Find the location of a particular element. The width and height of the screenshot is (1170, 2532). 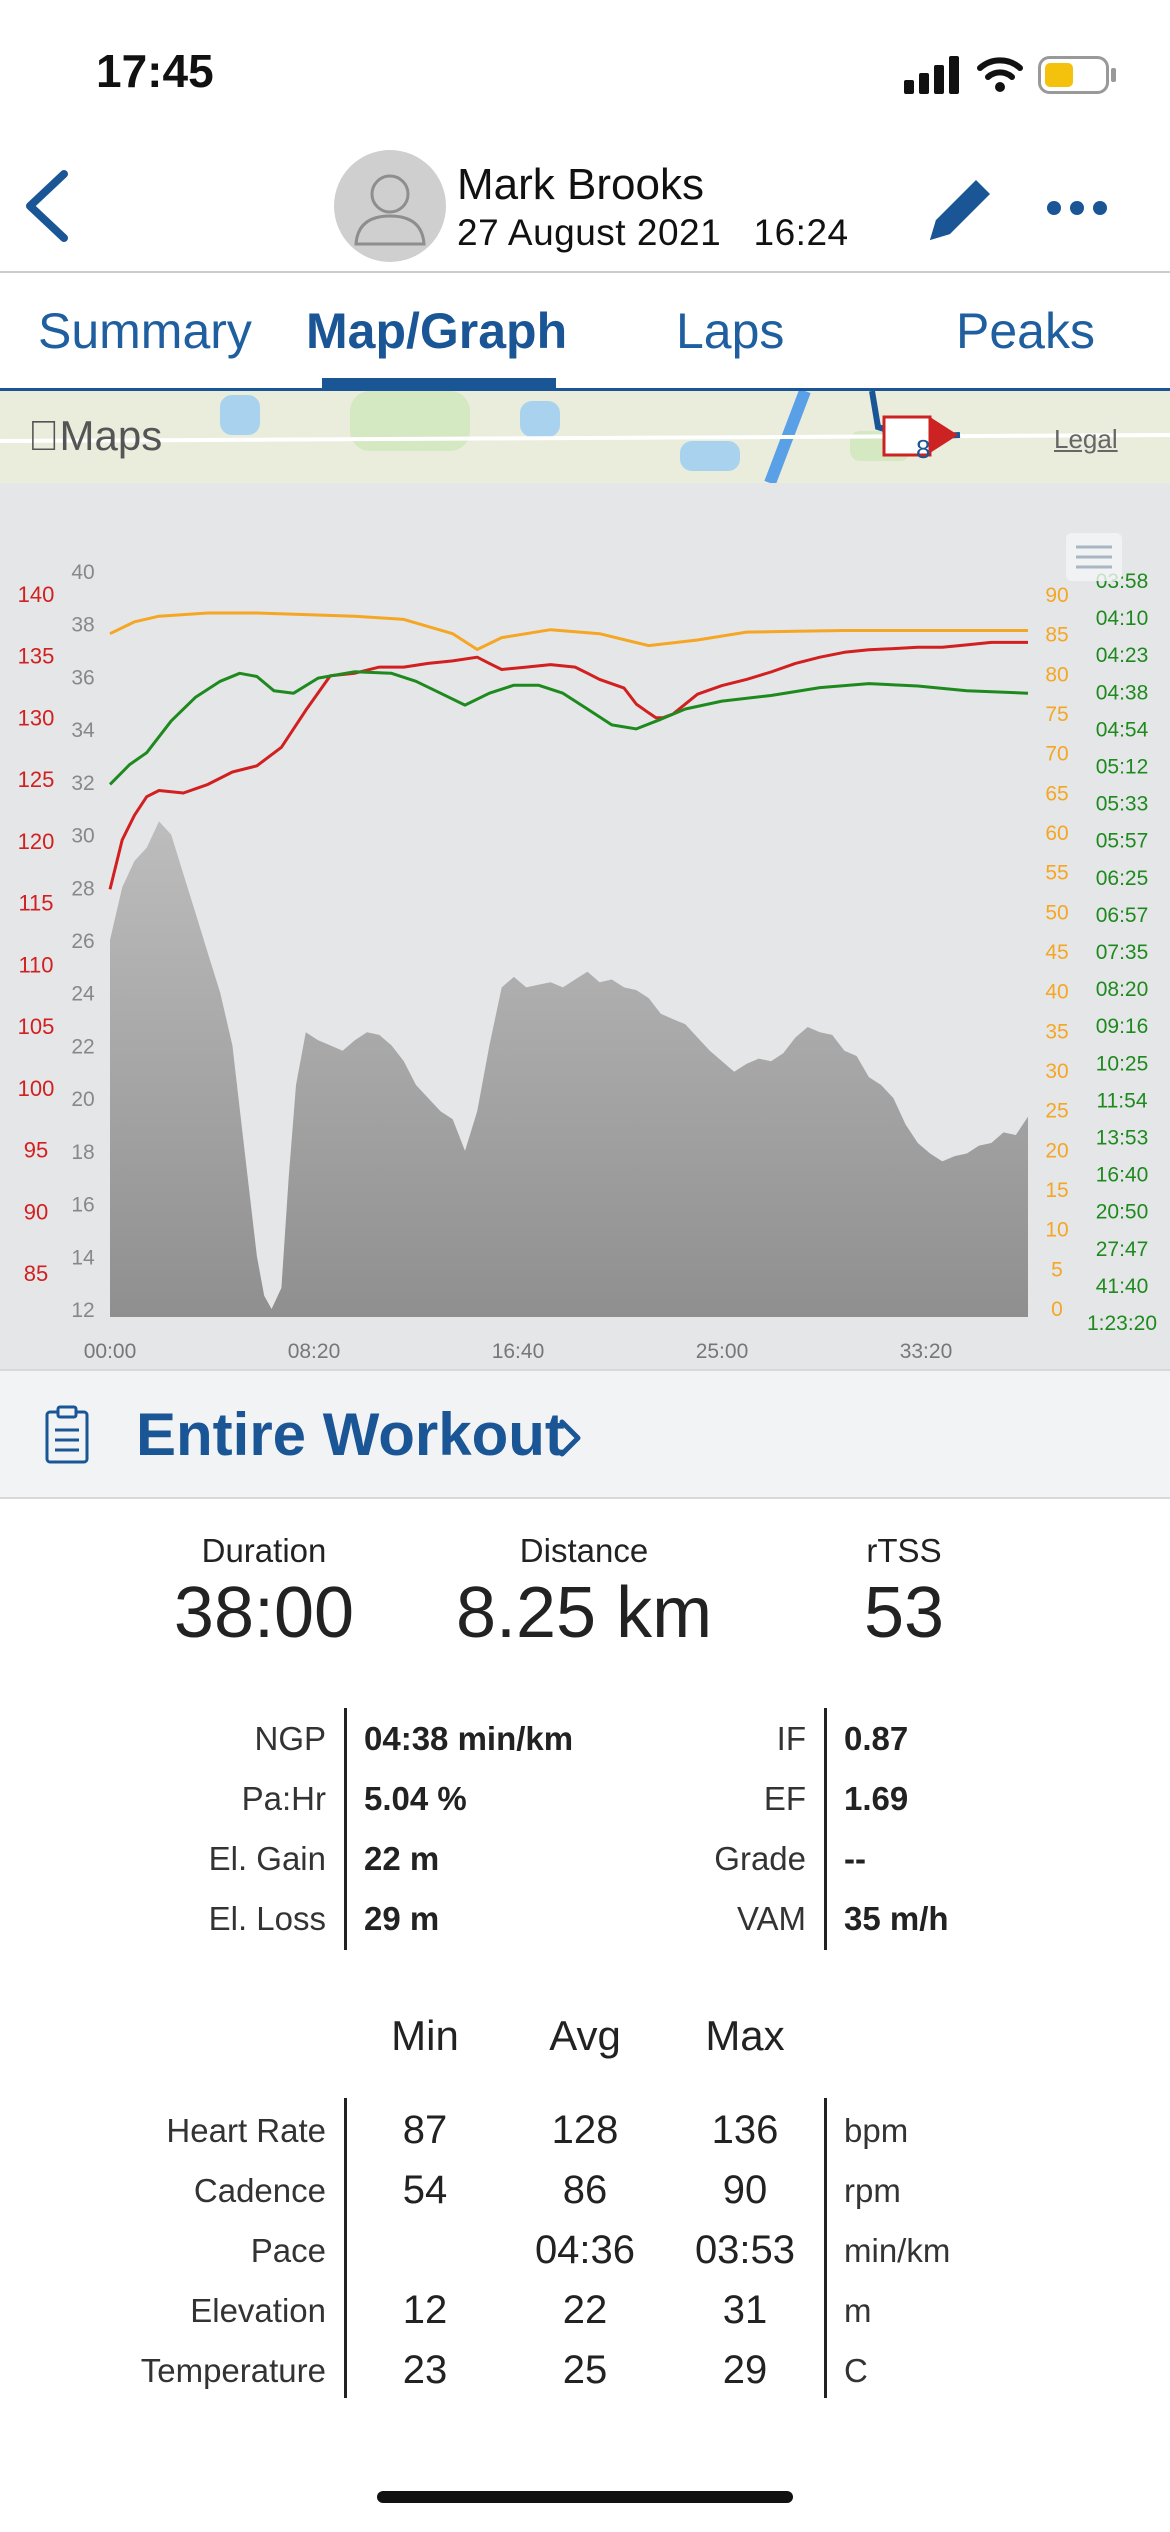

pace-axis-tick: 20:50 is located at coordinates (1122, 1212).